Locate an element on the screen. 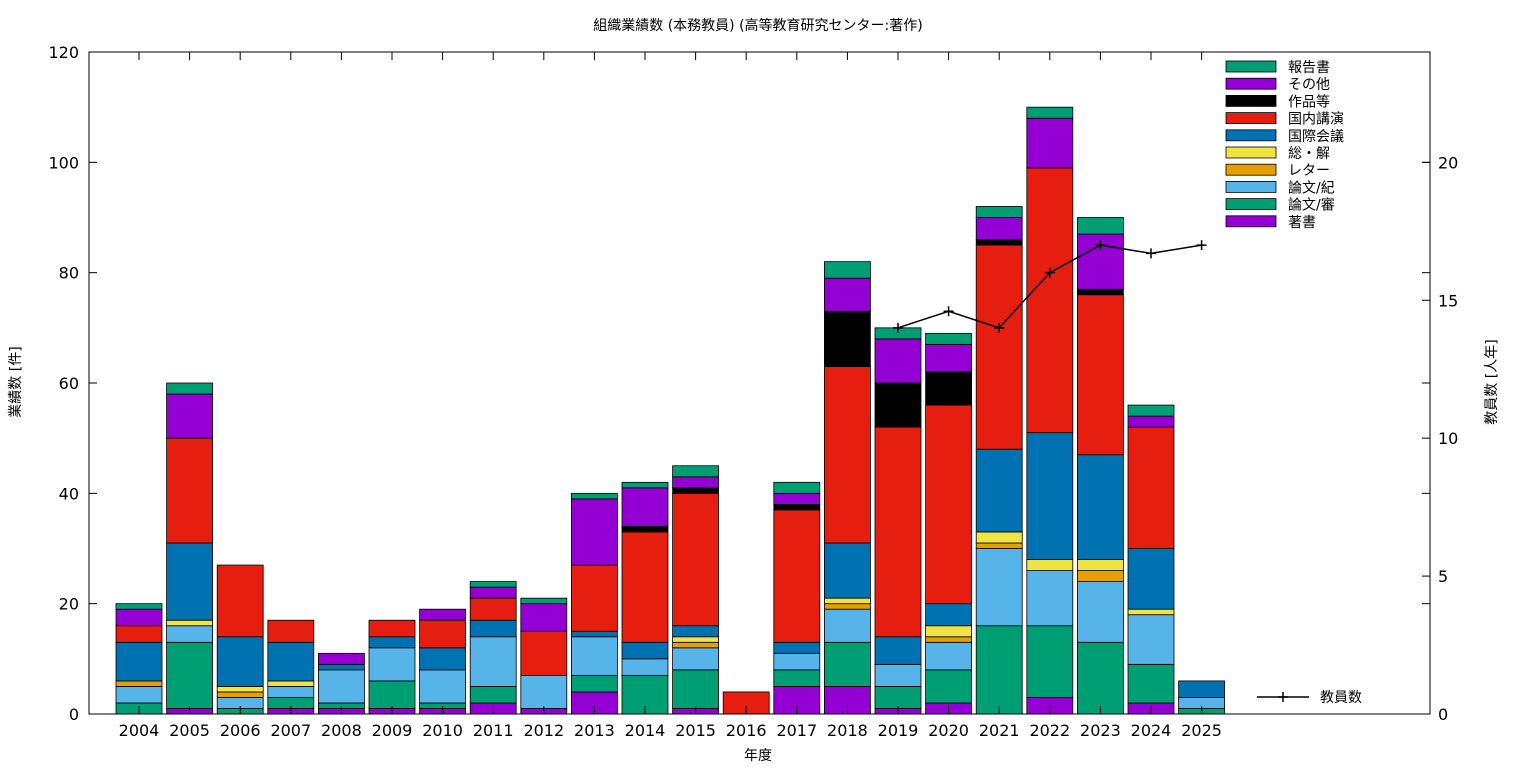 Image resolution: width=1536 pixels, height=768 pixels. x-tick-label-2005: 2005 is located at coordinates (189, 730).